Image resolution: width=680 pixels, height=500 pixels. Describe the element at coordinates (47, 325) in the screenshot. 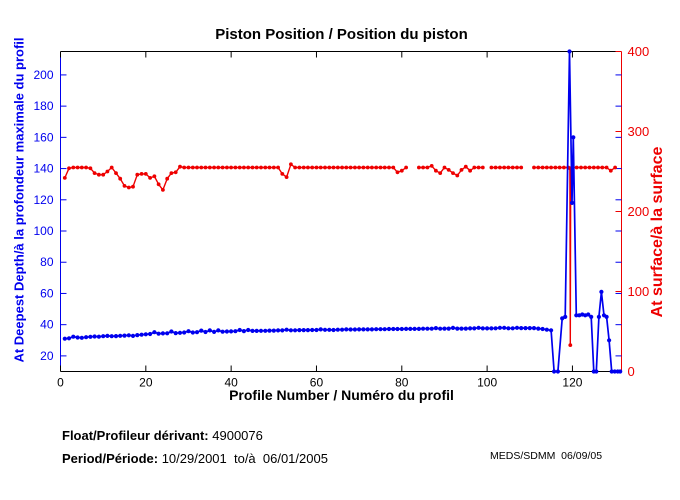

I see `left-tick-label: 40` at that location.